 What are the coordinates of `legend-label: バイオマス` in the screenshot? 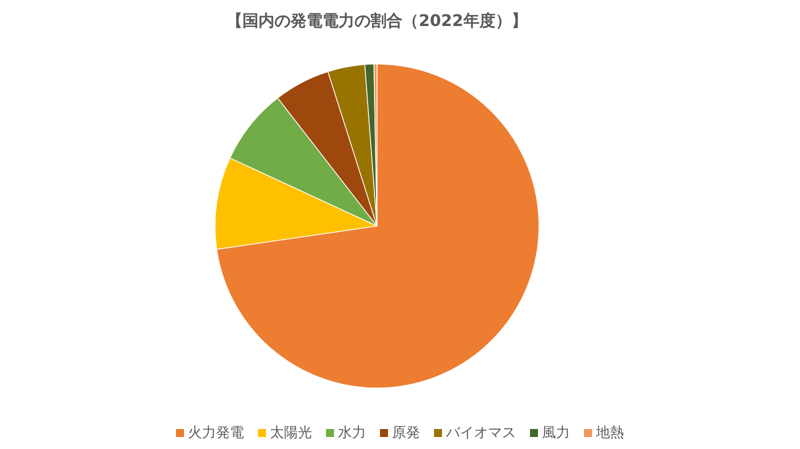 It's located at (480, 433).